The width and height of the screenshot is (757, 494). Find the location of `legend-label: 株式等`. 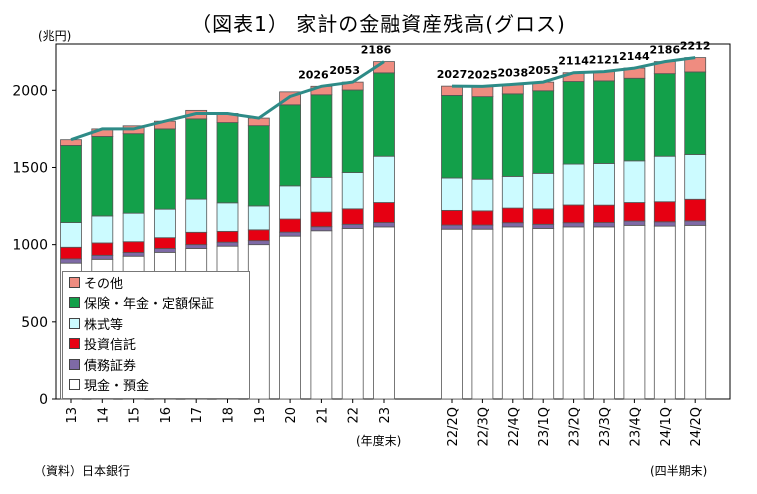

legend-label: 株式等 is located at coordinates (104, 325).